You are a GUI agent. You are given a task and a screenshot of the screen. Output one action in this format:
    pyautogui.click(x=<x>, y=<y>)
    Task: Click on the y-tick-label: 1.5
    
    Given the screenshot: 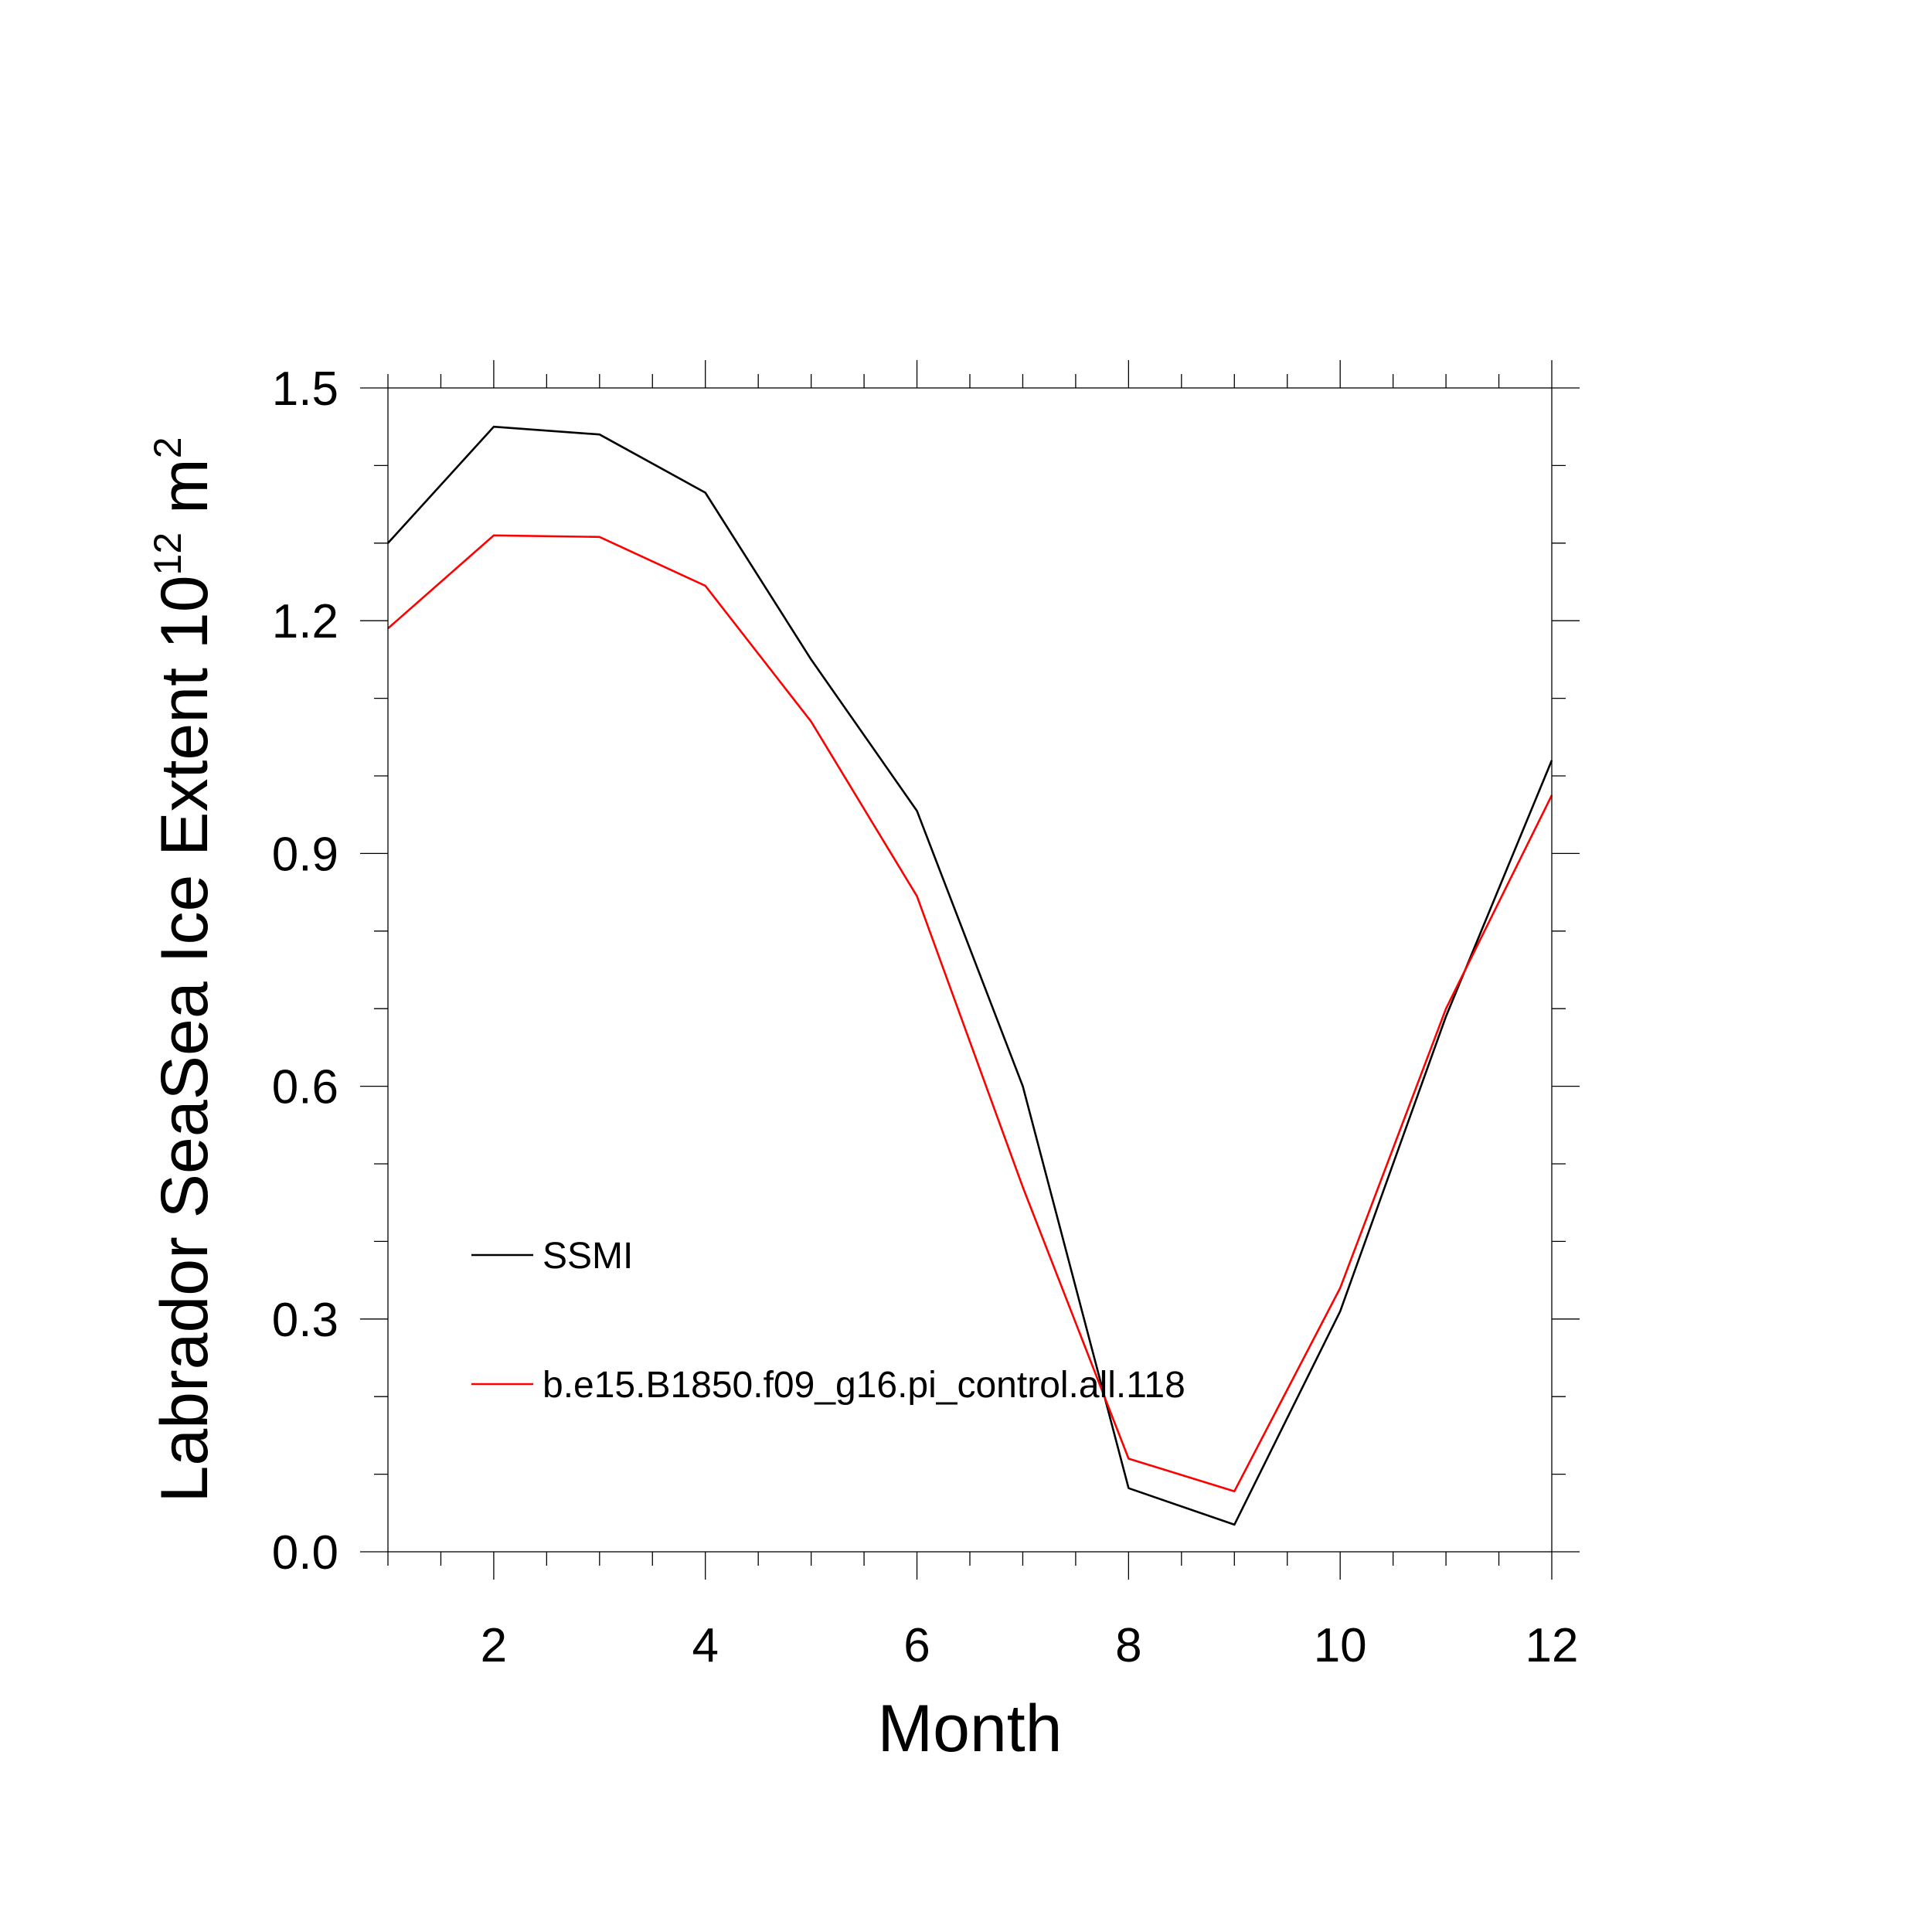 What is the action you would take?
    pyautogui.click(x=305, y=389)
    